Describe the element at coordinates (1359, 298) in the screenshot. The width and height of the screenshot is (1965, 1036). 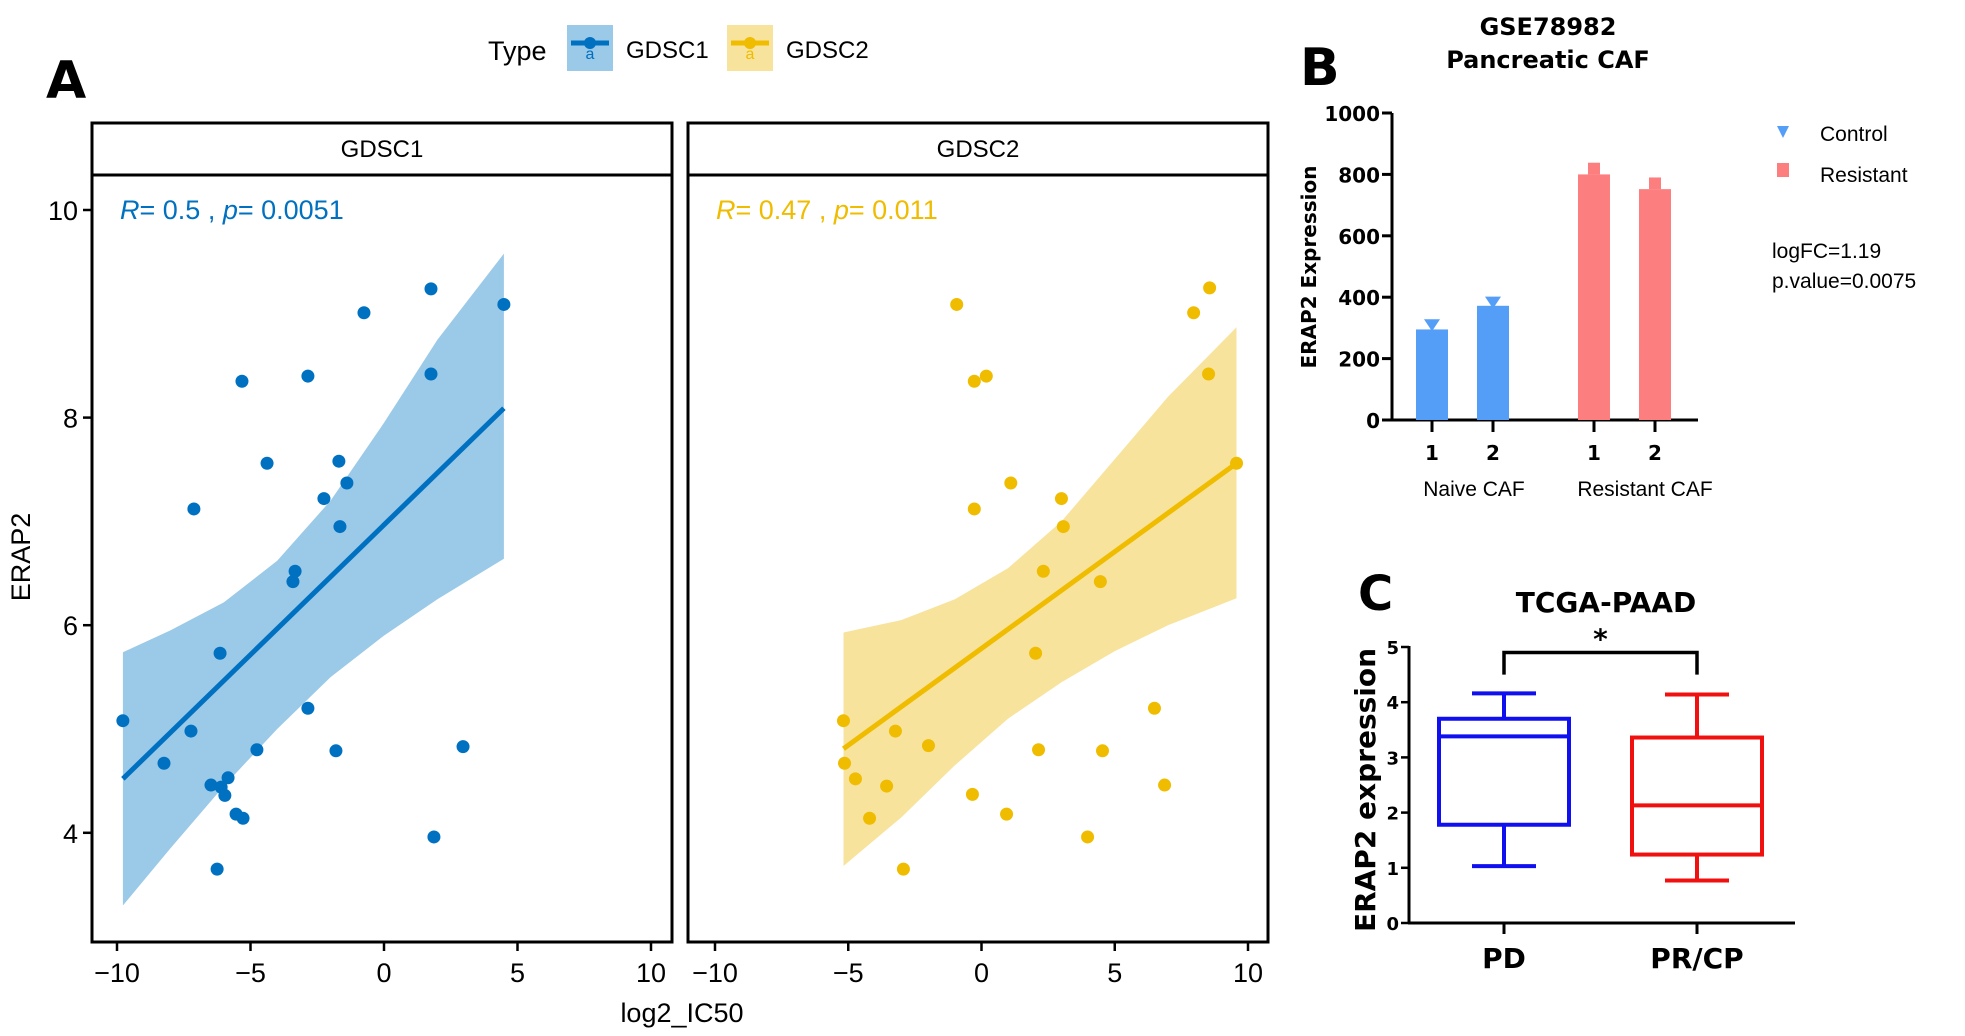
I see `y-tick-label: 400` at that location.